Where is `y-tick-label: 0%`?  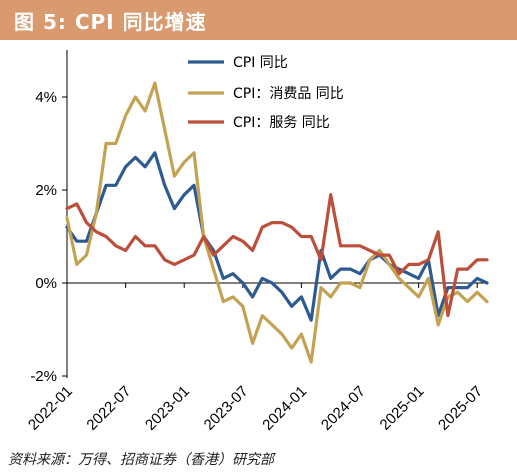
y-tick-label: 0% is located at coordinates (46, 283).